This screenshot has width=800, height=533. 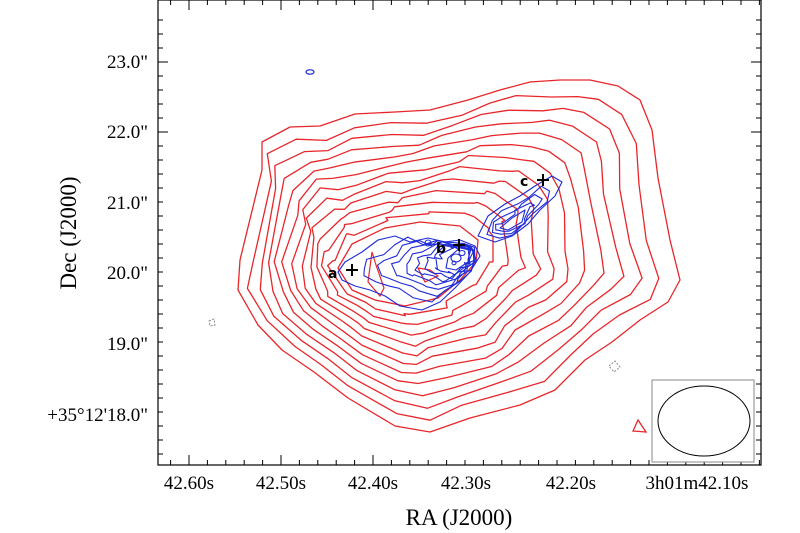 What do you see at coordinates (281, 483) in the screenshot?
I see `x-tick-label: 42.50s` at bounding box center [281, 483].